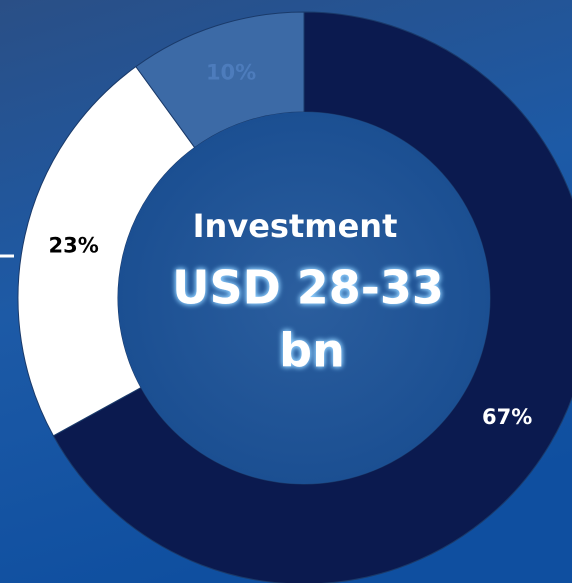 This screenshot has height=583, width=572. I want to click on slice-label: 10%, so click(231, 73).